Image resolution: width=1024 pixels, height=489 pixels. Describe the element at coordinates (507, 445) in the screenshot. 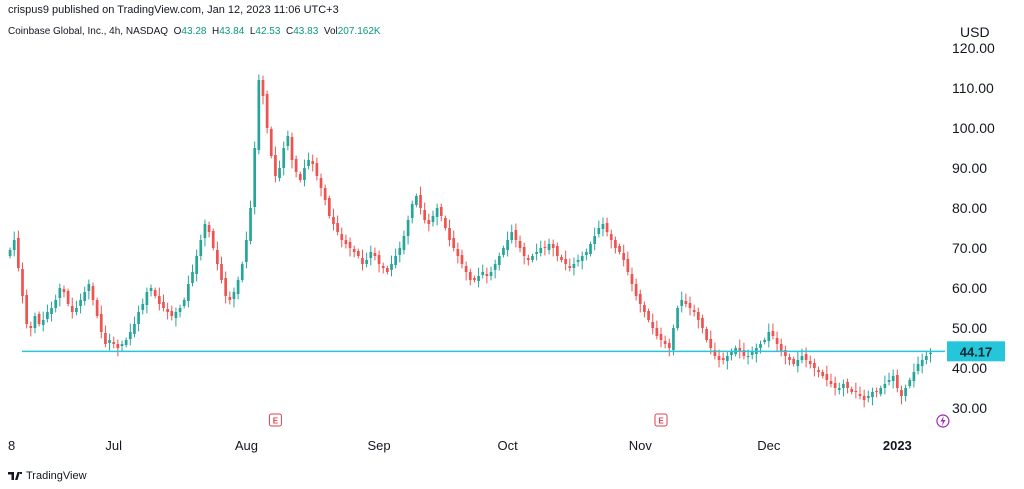

I see `x-tick-label: Oct` at that location.